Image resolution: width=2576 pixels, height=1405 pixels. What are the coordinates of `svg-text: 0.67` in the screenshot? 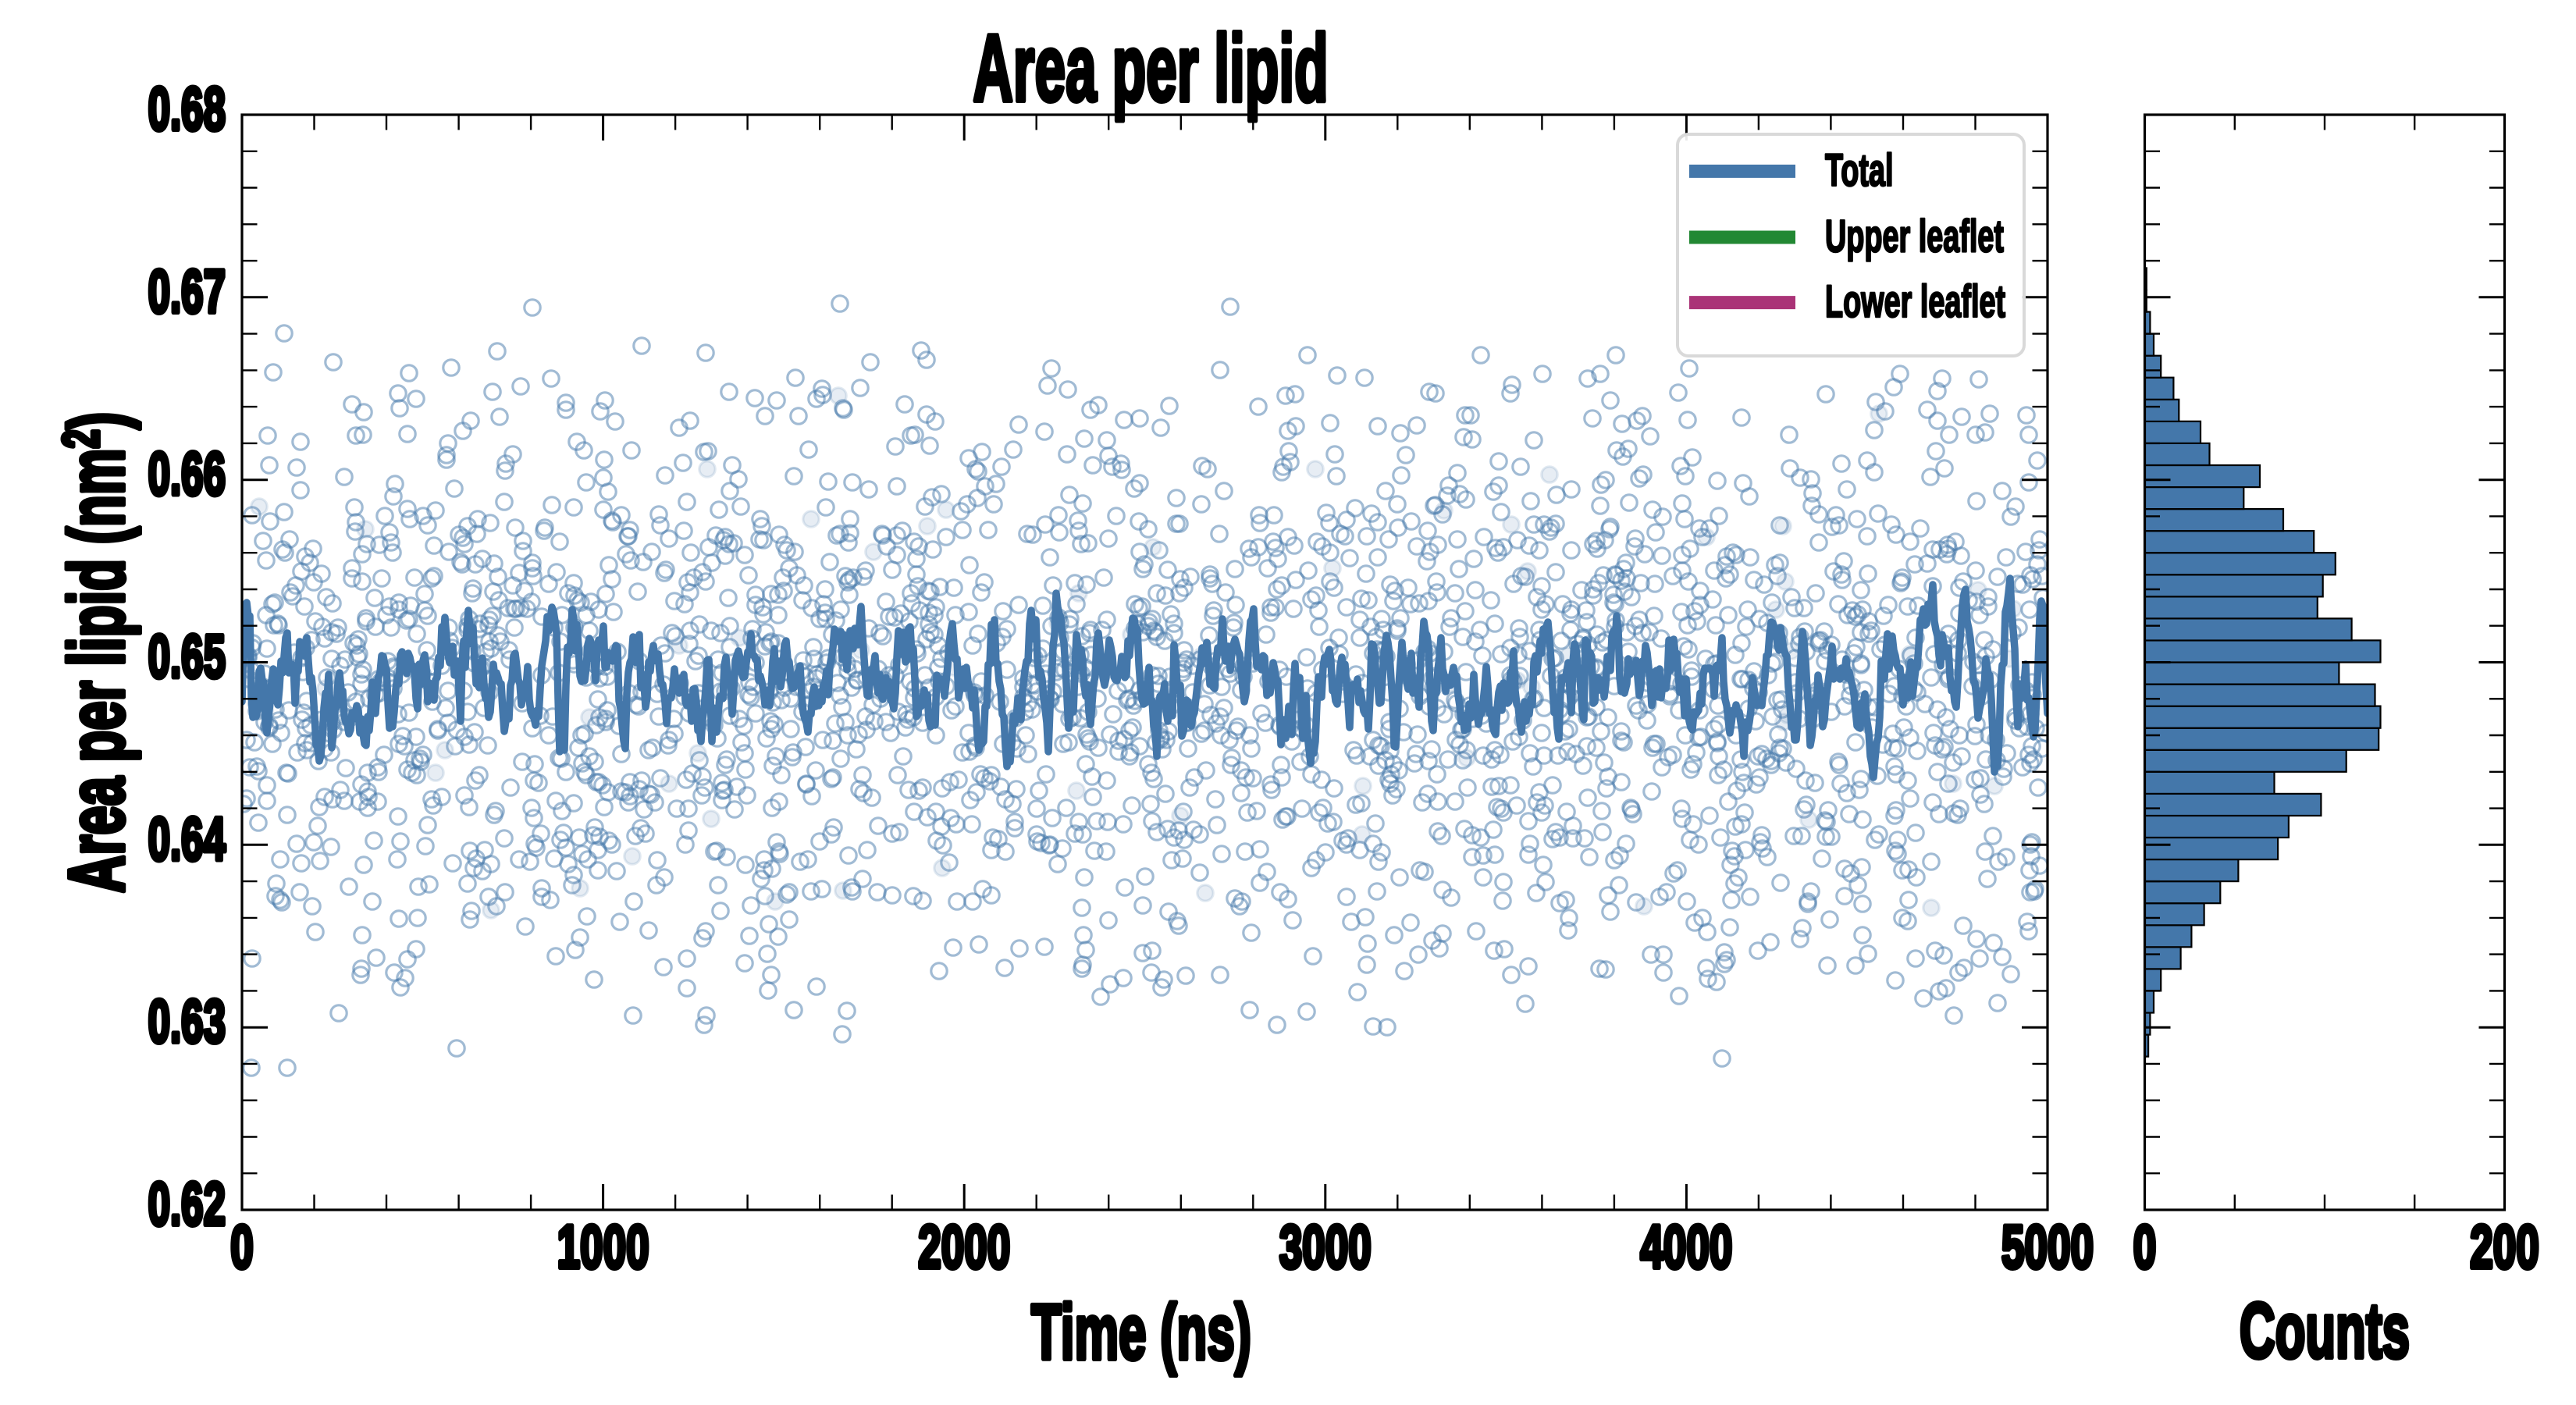 It's located at (187, 291).